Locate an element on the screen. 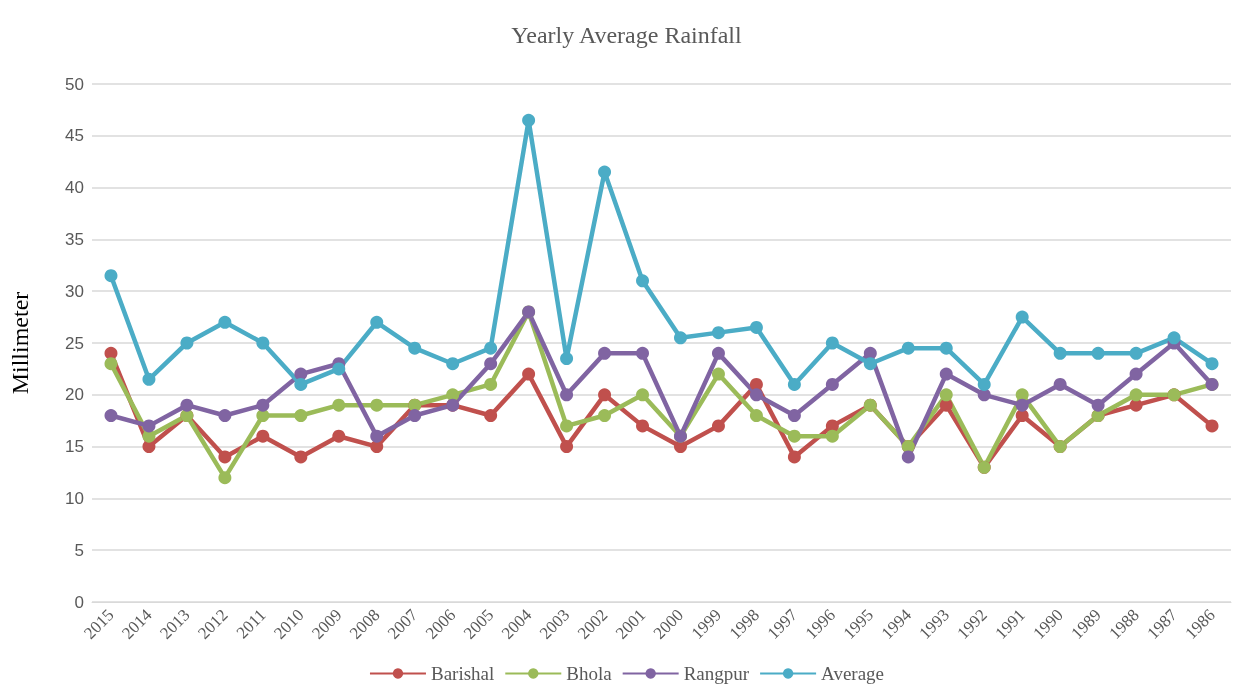 This screenshot has height=688, width=1253. y-tick-label: 30 is located at coordinates (74, 291).